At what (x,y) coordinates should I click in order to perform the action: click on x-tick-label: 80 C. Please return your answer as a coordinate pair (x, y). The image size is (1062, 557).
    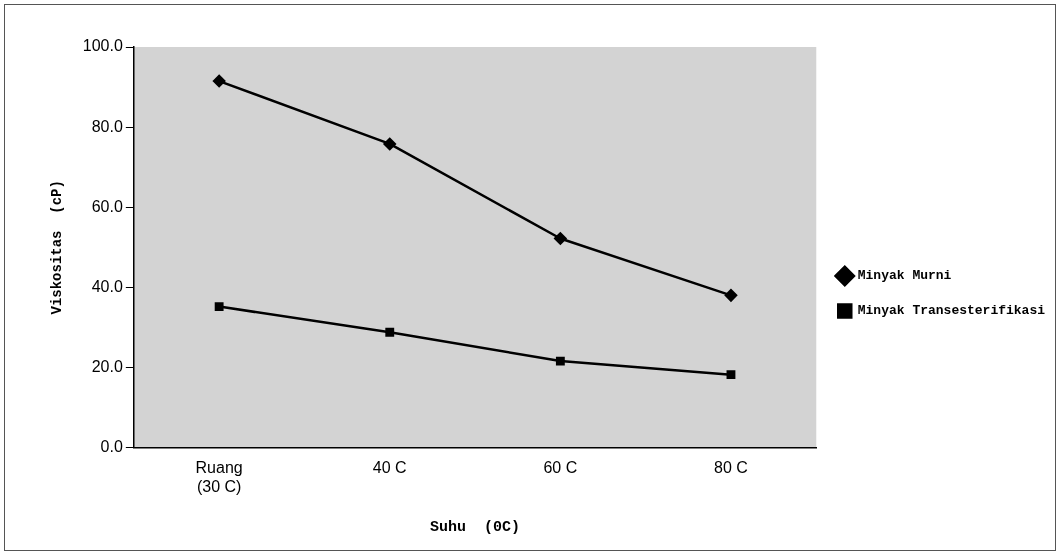
    Looking at the image, I should click on (731, 467).